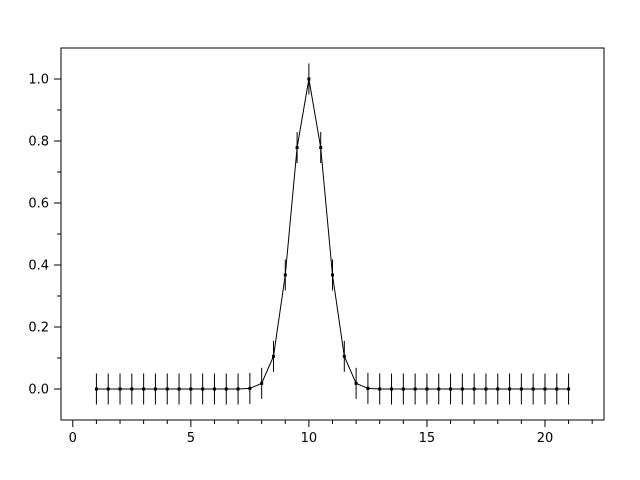 This screenshot has width=640, height=480. Describe the element at coordinates (38, 204) in the screenshot. I see `y-tick-label: 0.6` at that location.